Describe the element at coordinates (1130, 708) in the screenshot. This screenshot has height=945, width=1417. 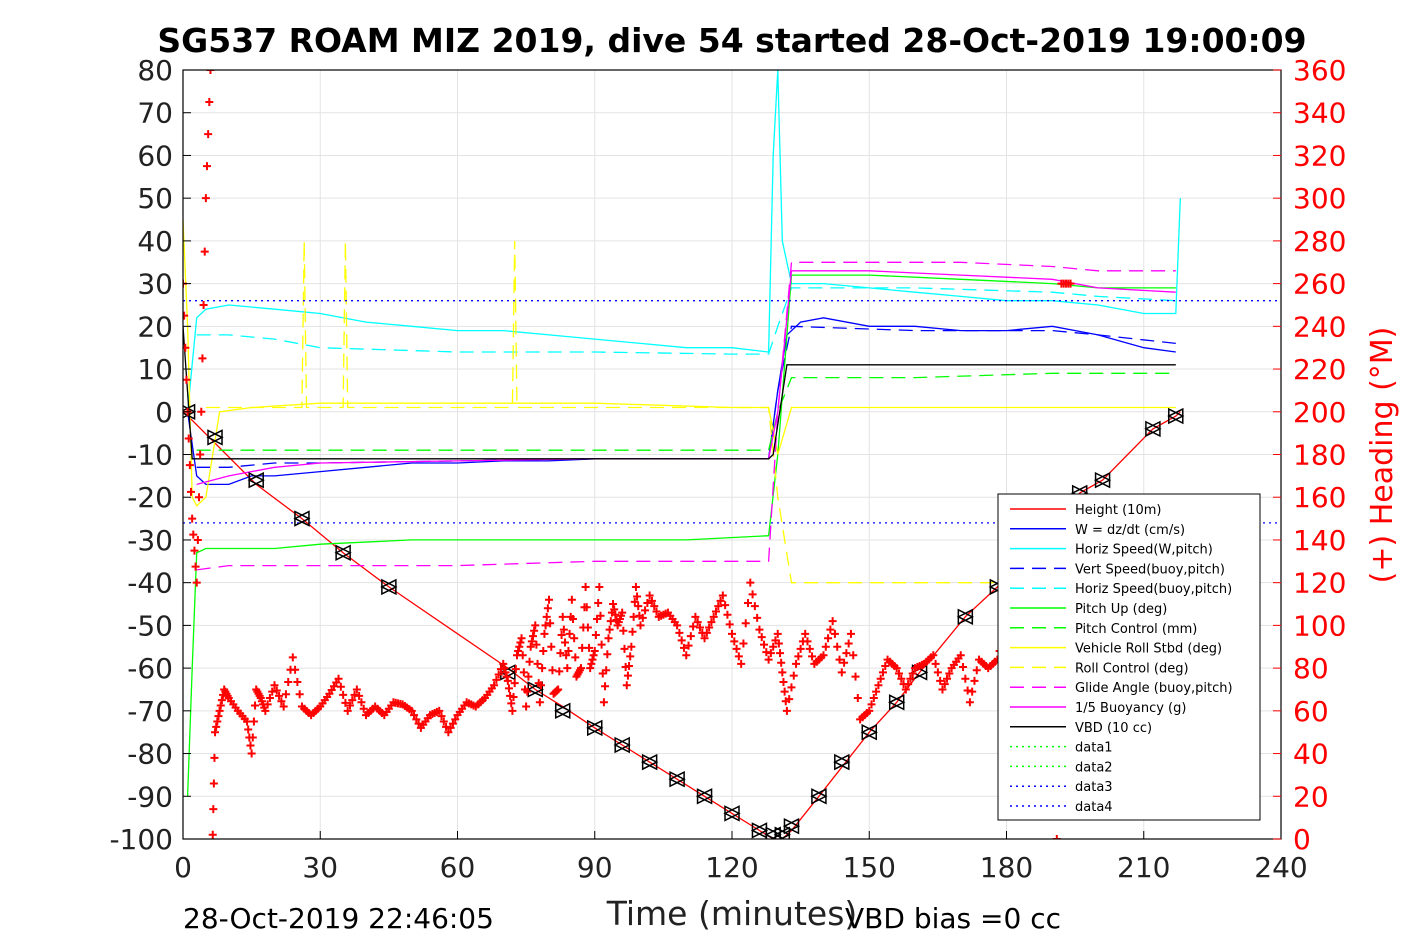
I see `legend-label-10: 1/5 Buoyancy (g)` at that location.